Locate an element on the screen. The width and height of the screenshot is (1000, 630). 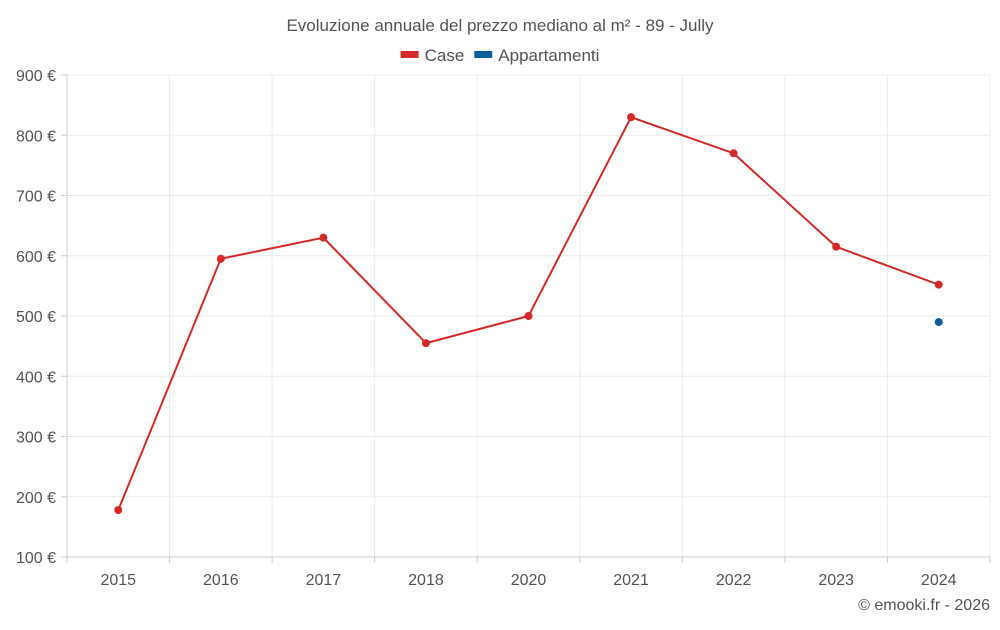
point-case-2024 is located at coordinates (938, 284).